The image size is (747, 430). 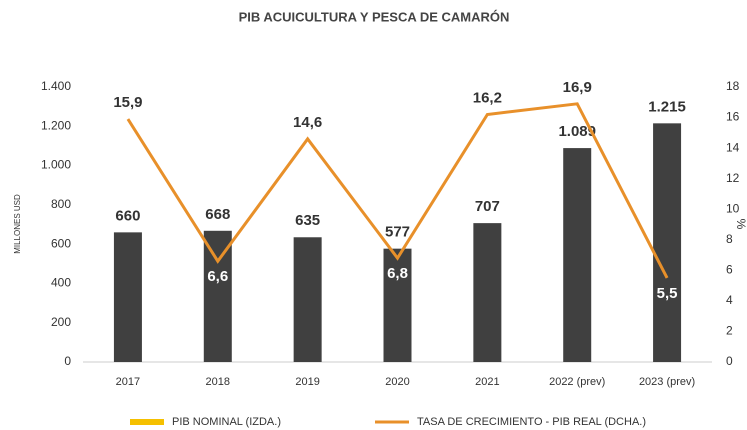 What do you see at coordinates (577, 131) in the screenshot?
I see `bar-value-label: 1.089` at bounding box center [577, 131].